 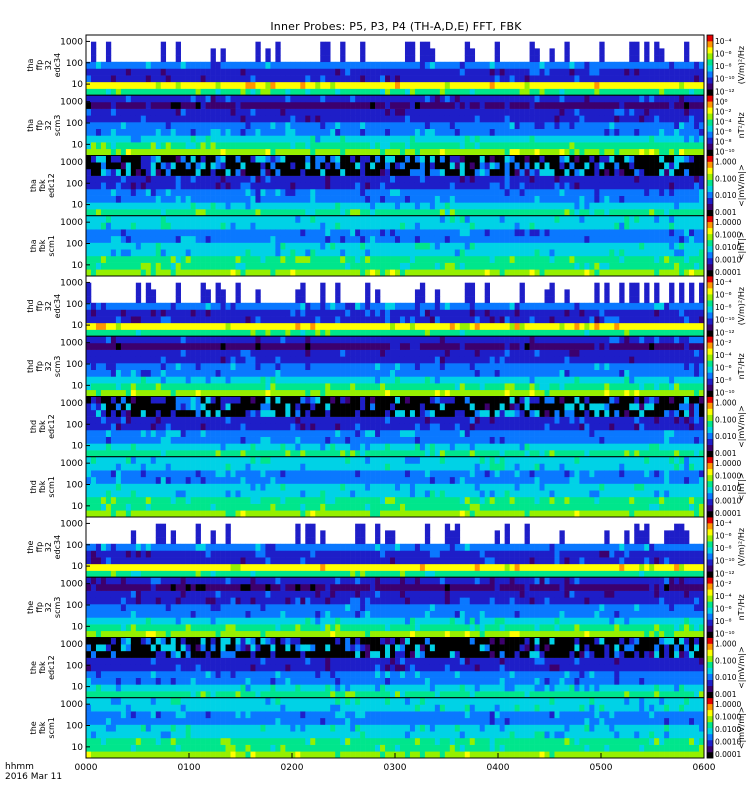 I want to click on panel-label: thd ffp 32 edc34, so click(x=44, y=306).